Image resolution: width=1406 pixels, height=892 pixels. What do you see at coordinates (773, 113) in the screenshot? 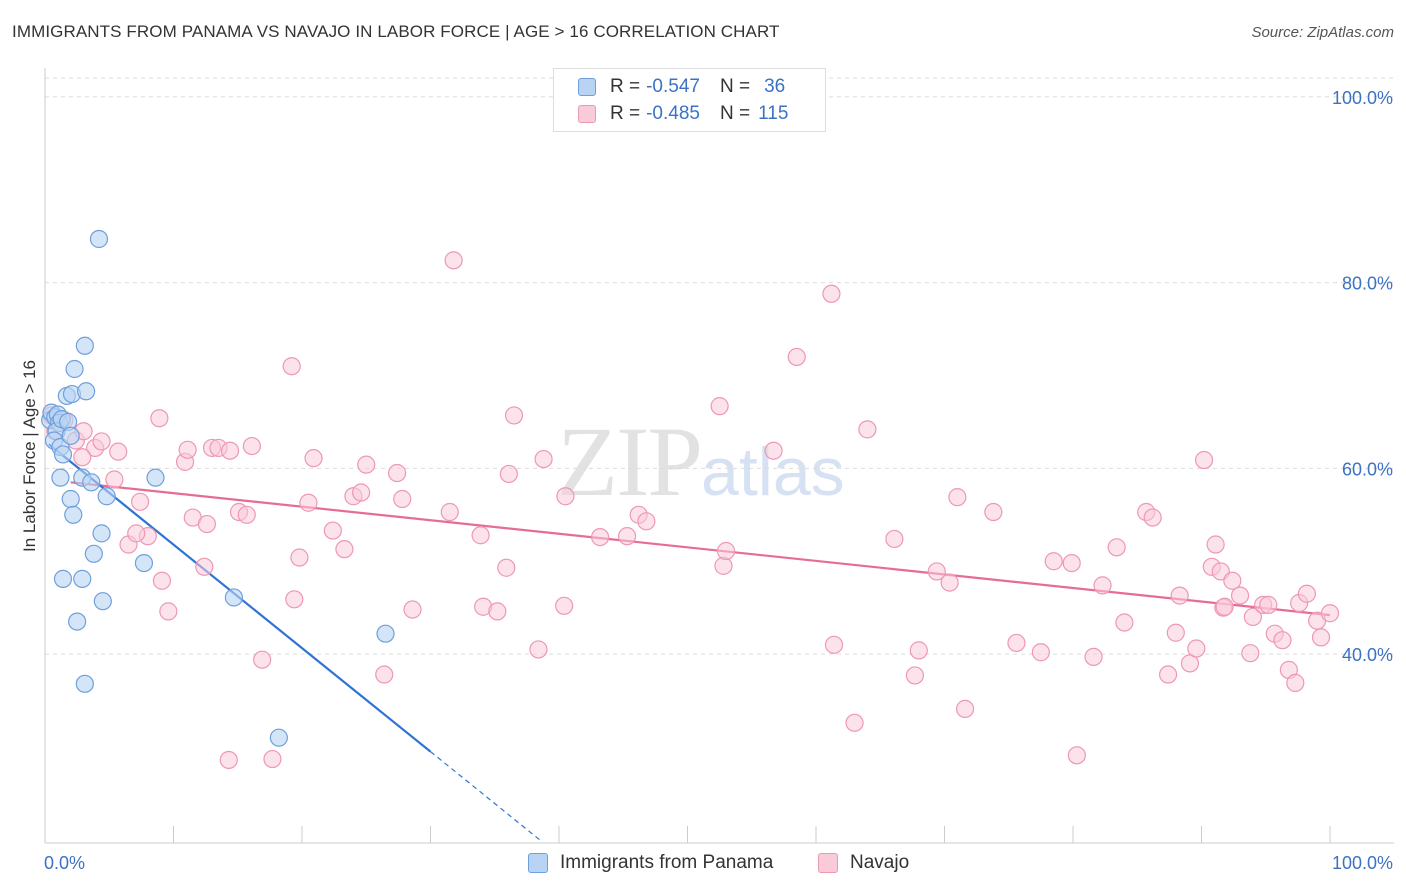
I see `n-value-navajo: 115` at bounding box center [773, 113].